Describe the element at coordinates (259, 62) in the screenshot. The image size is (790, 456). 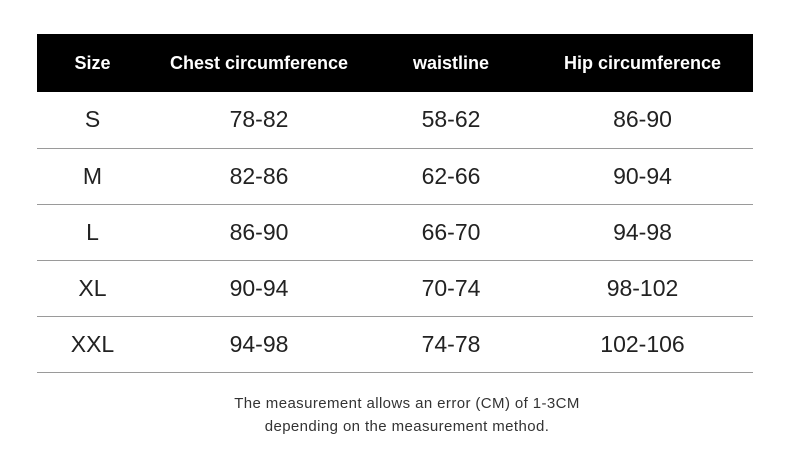
I see `header-chest-circumference: Chest circumference` at that location.